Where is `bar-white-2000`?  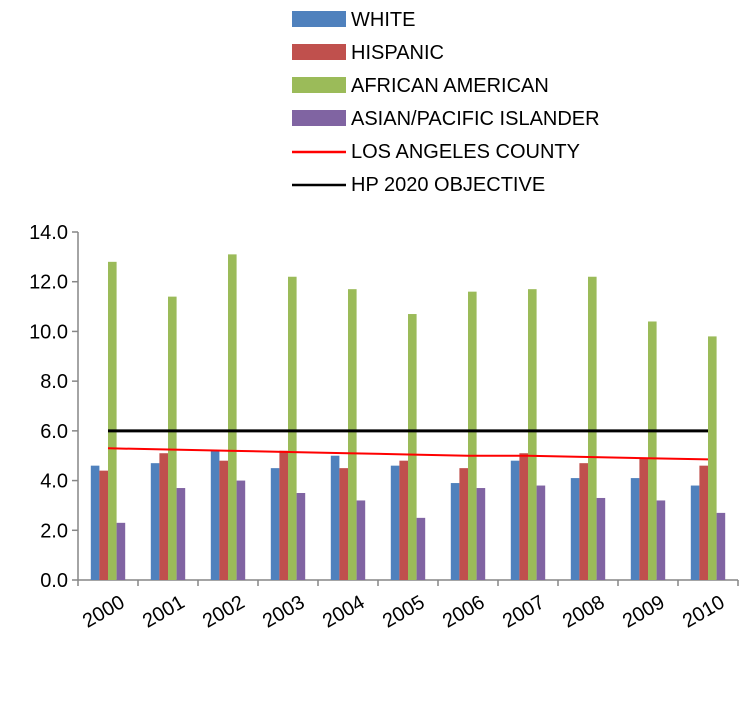
bar-white-2000 is located at coordinates (95, 522).